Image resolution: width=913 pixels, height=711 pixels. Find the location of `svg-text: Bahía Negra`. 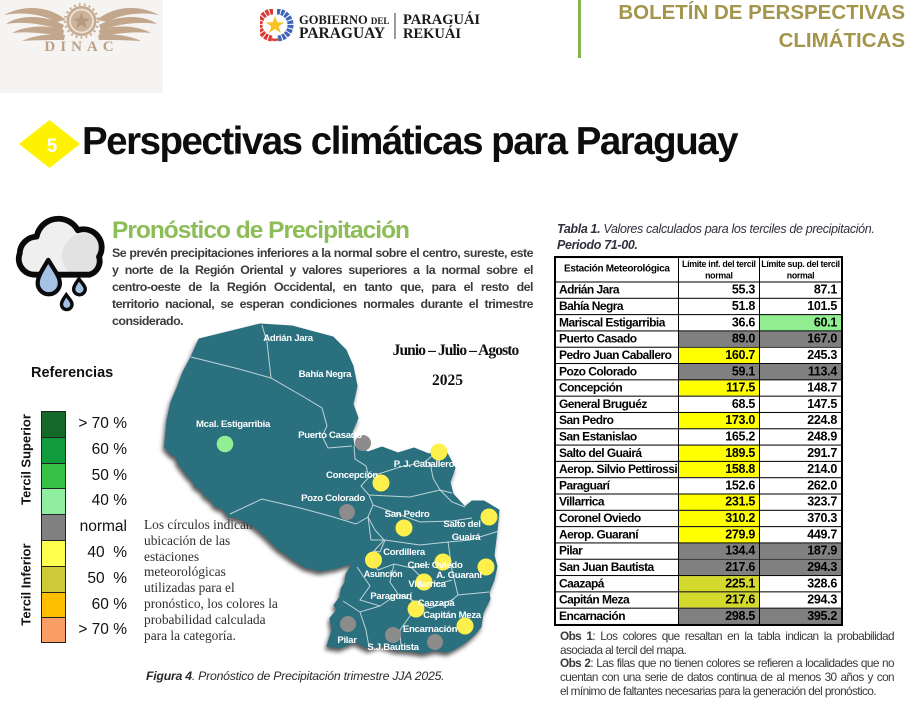

svg-text: Bahía Negra is located at coordinates (326, 374).